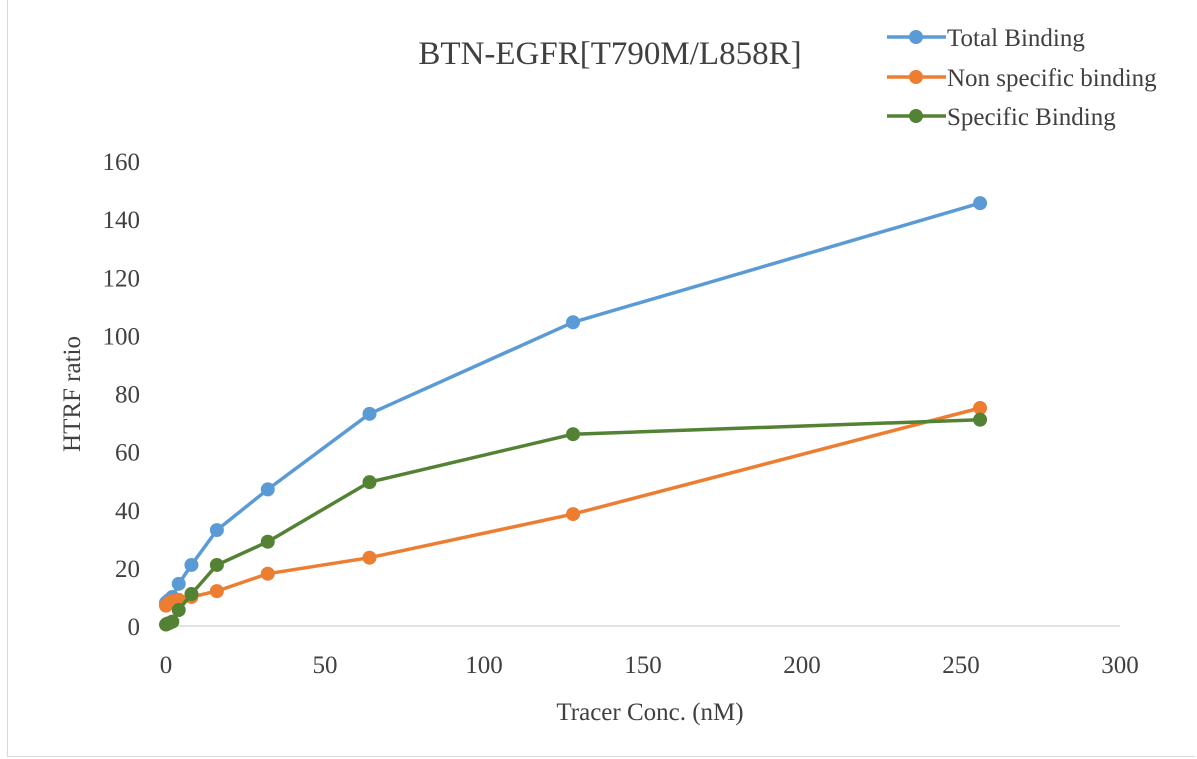 The width and height of the screenshot is (1197, 759). I want to click on legend-label: Specific Binding, so click(1031, 117).